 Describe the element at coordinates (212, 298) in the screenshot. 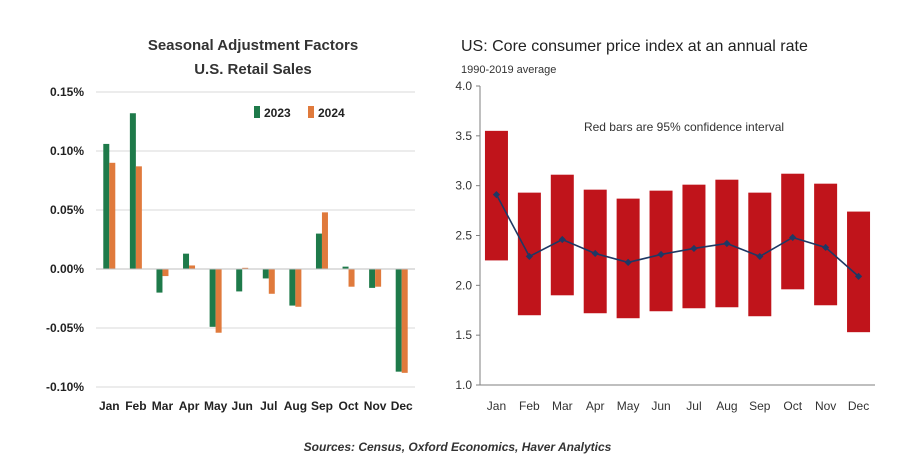

I see `bar-2023-may` at that location.